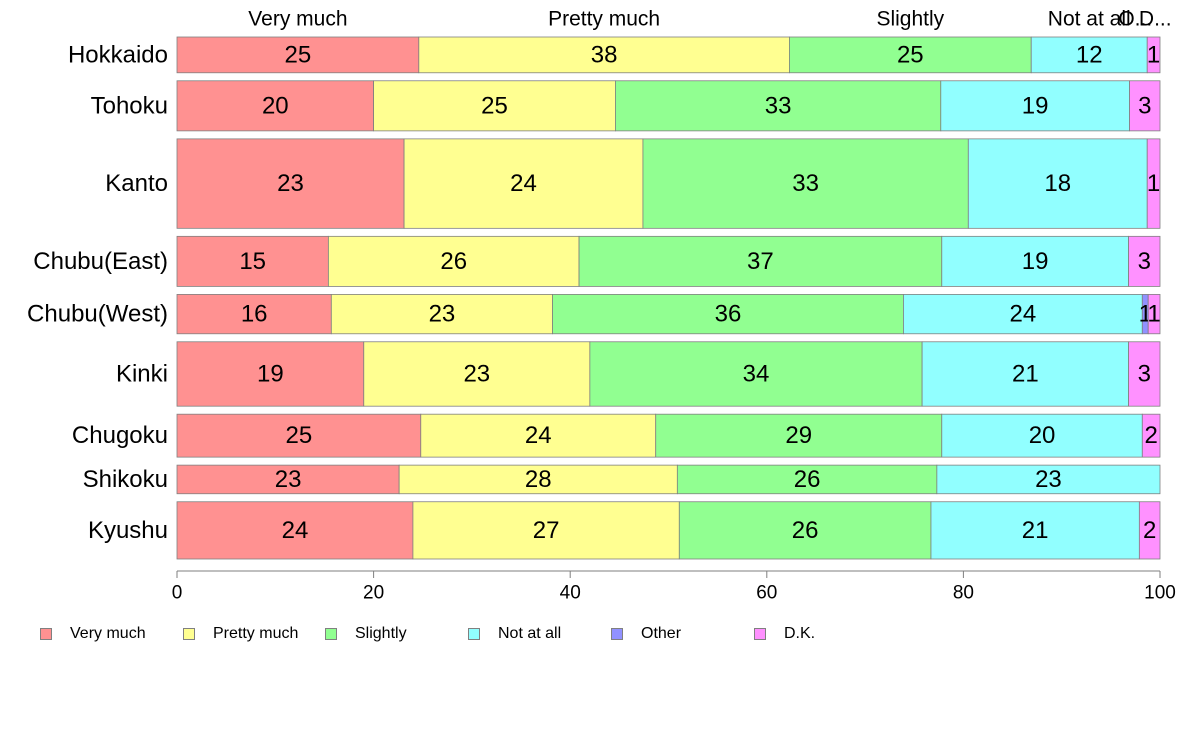 Image resolution: width=1188 pixels, height=741 pixels. What do you see at coordinates (373, 593) in the screenshot?
I see `x-tick-label: 20` at bounding box center [373, 593].